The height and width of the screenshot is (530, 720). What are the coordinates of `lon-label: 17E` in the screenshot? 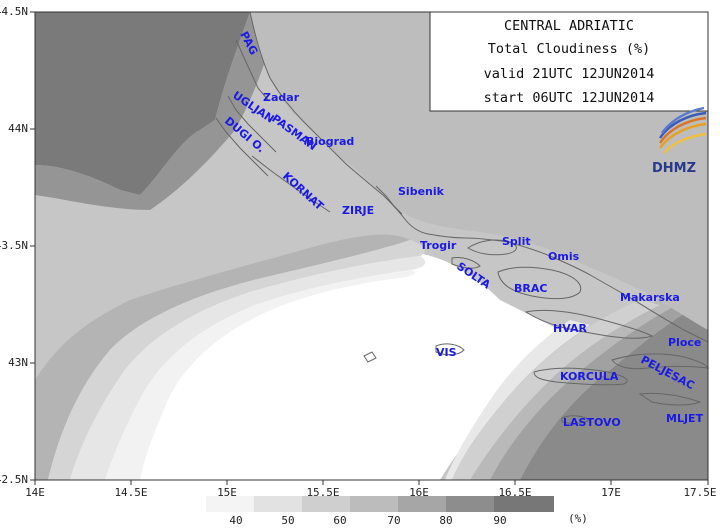 It's located at (611, 492).